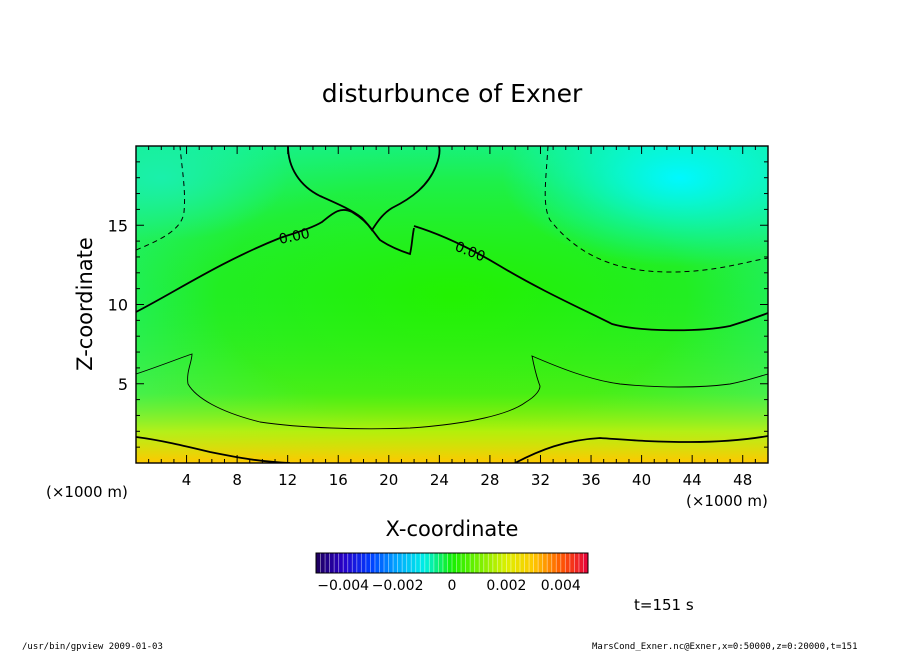 The height and width of the screenshot is (654, 904). What do you see at coordinates (664, 605) in the screenshot?
I see `time-label: t=151 s` at bounding box center [664, 605].